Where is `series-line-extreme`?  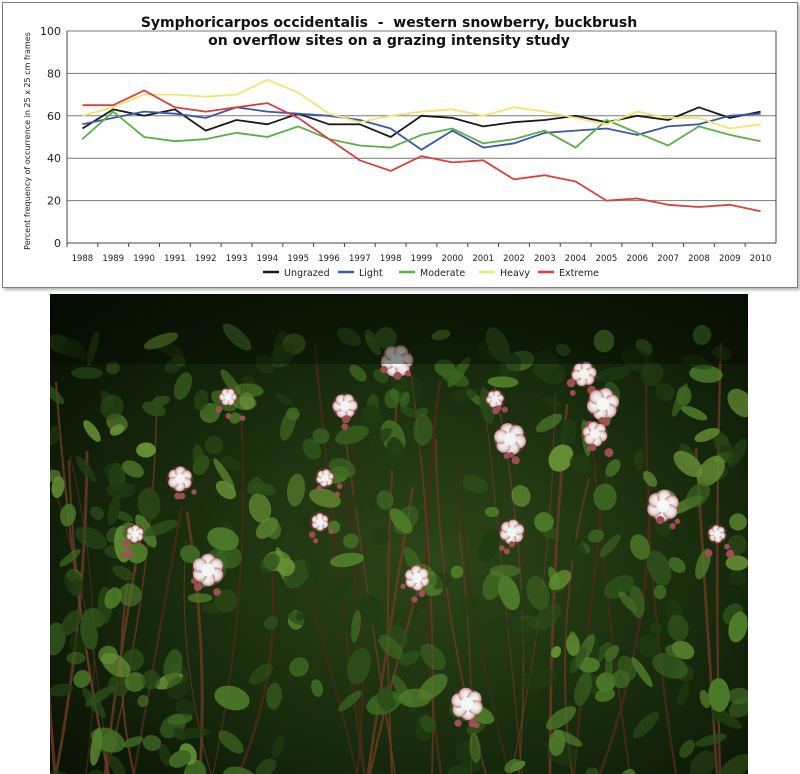 series-line-extreme is located at coordinates (421, 151).